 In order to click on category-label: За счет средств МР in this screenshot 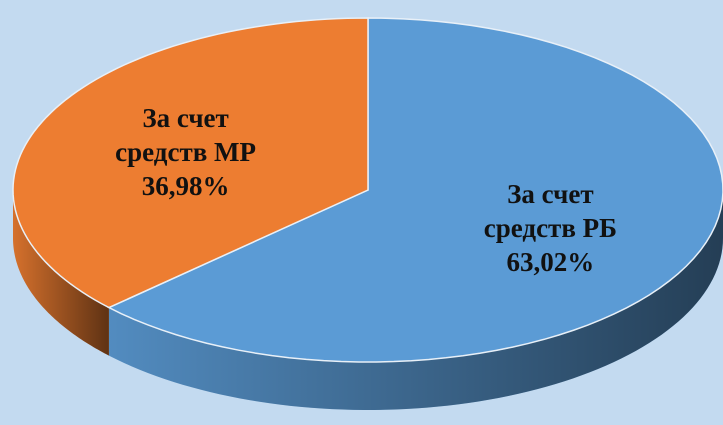, I will do `click(186, 134)`.